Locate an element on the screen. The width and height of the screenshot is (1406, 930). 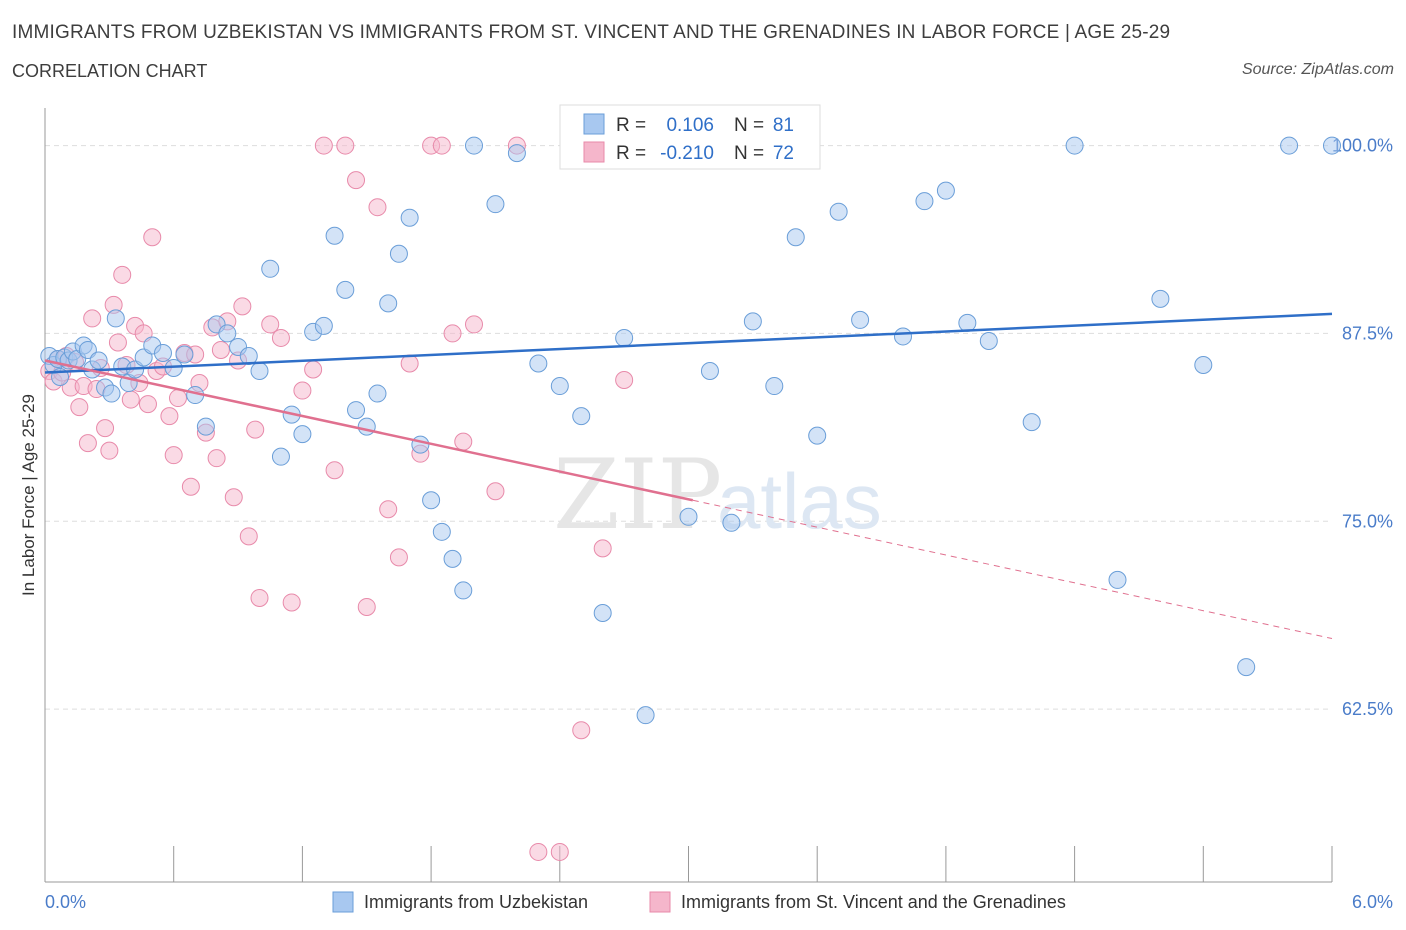
stats-r-value-1: 0.106 is located at coordinates (690, 125).